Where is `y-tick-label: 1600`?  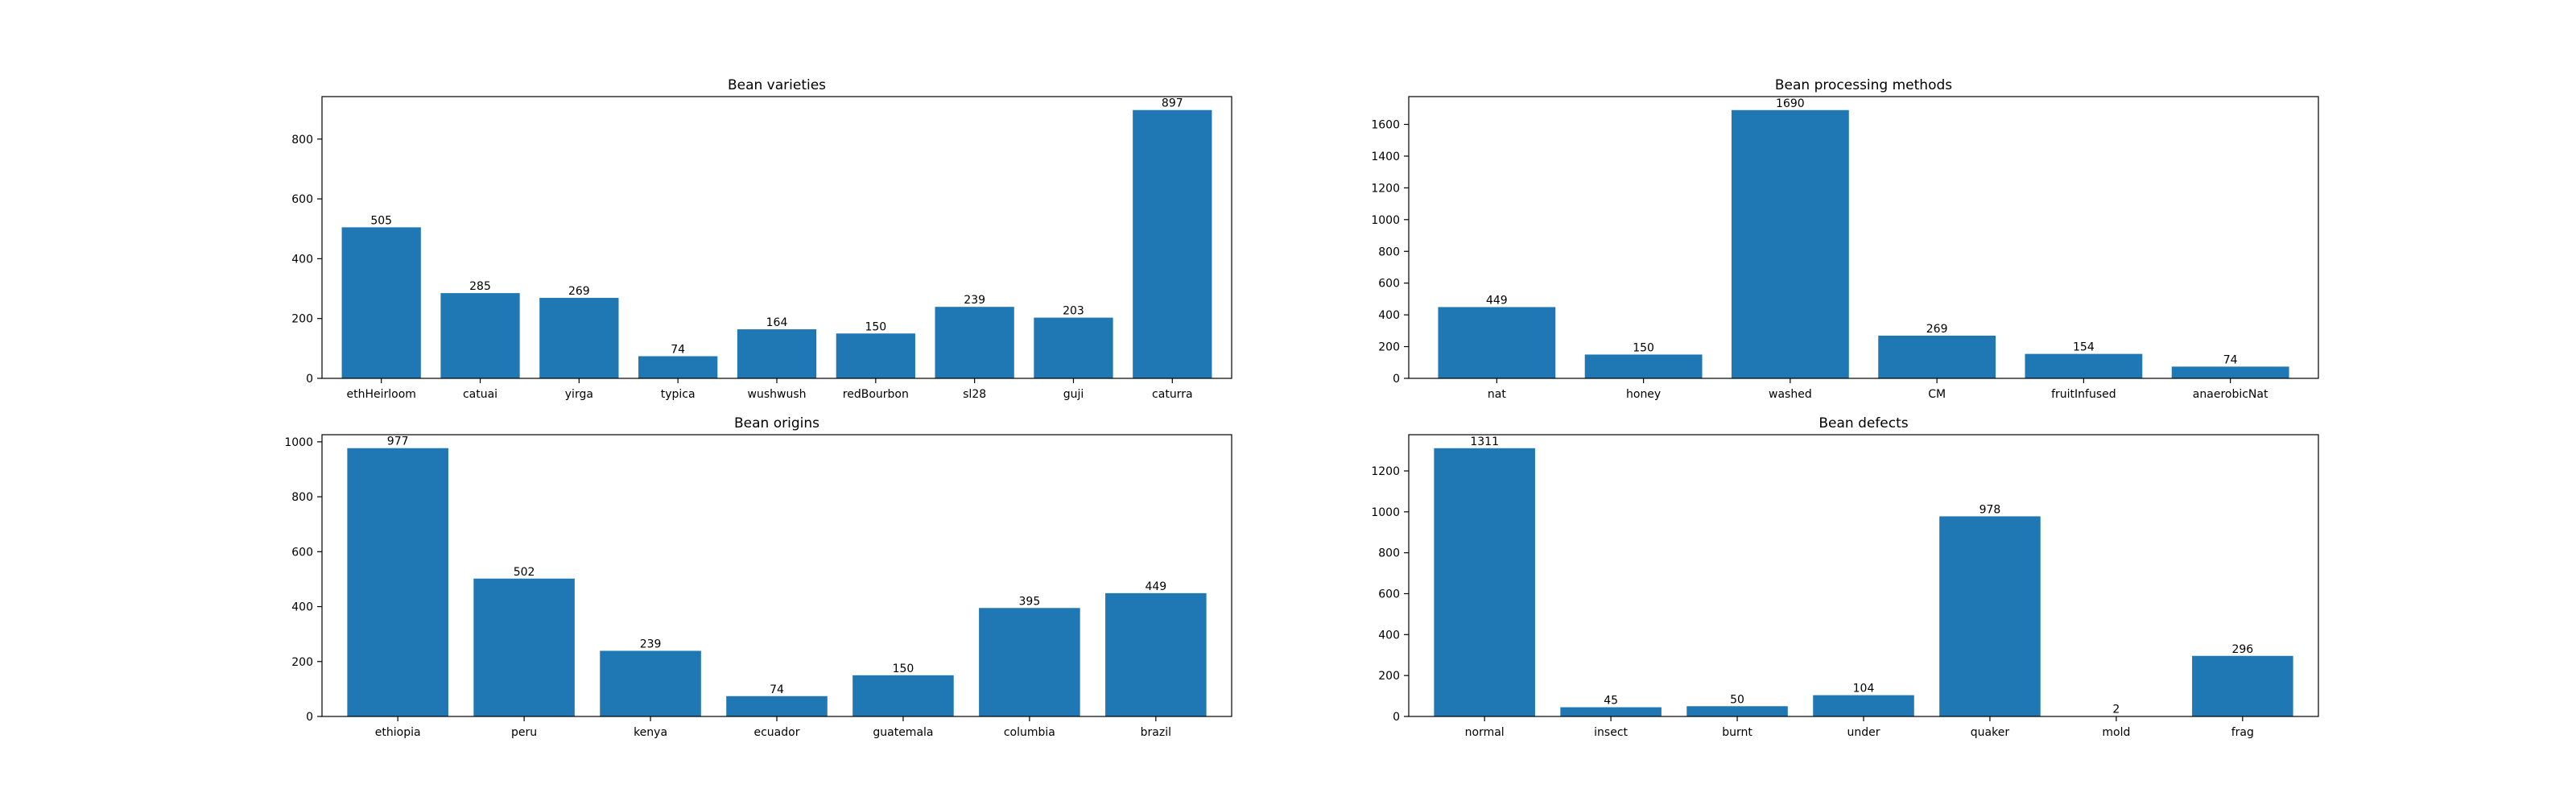
y-tick-label: 1600 is located at coordinates (1385, 126).